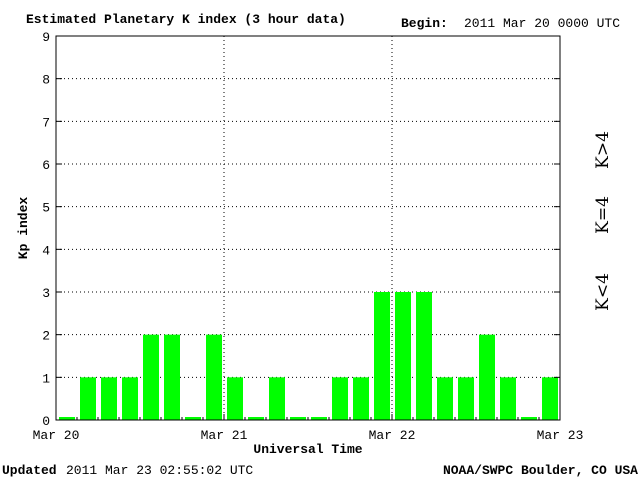 The image size is (640, 480). Describe the element at coordinates (46, 250) in the screenshot. I see `y-tick-label: 4` at that location.